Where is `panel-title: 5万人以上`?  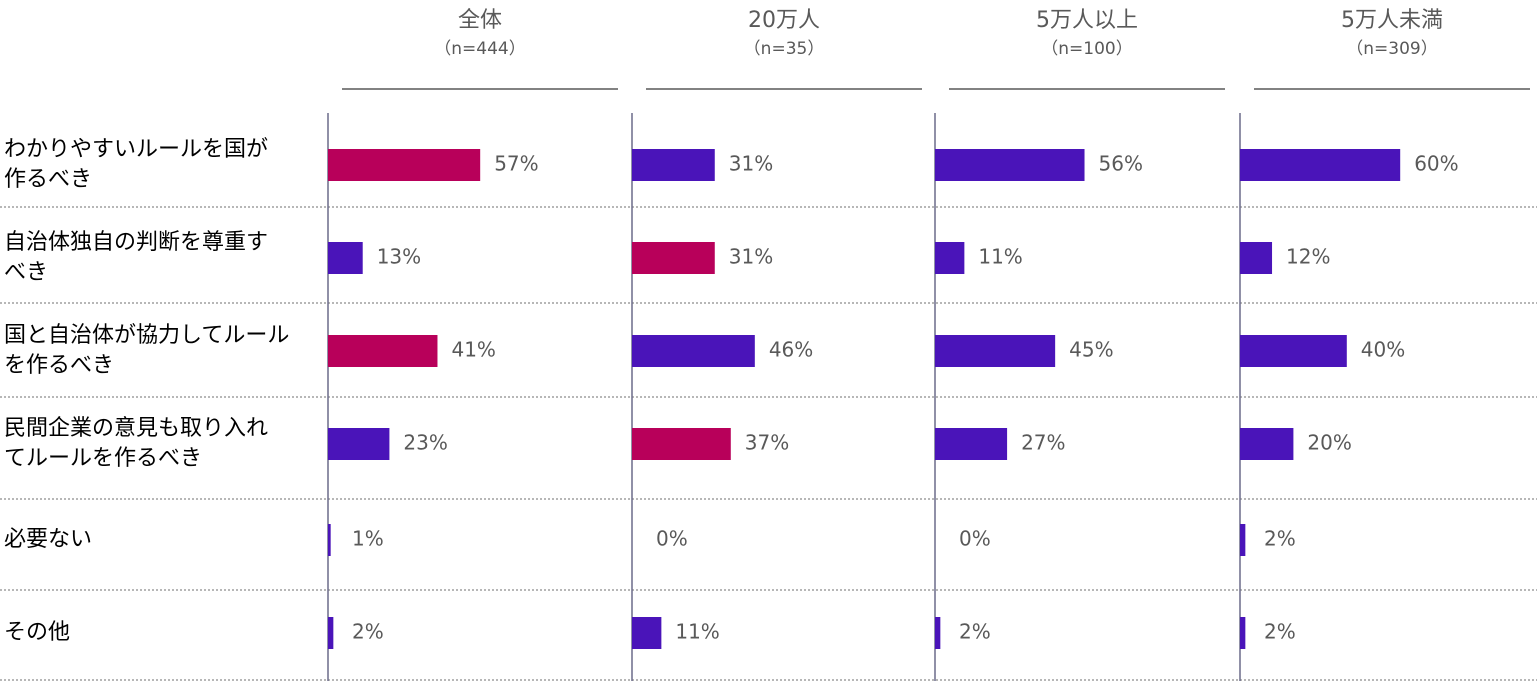
panel-title: 5万人以上 is located at coordinates (1087, 20).